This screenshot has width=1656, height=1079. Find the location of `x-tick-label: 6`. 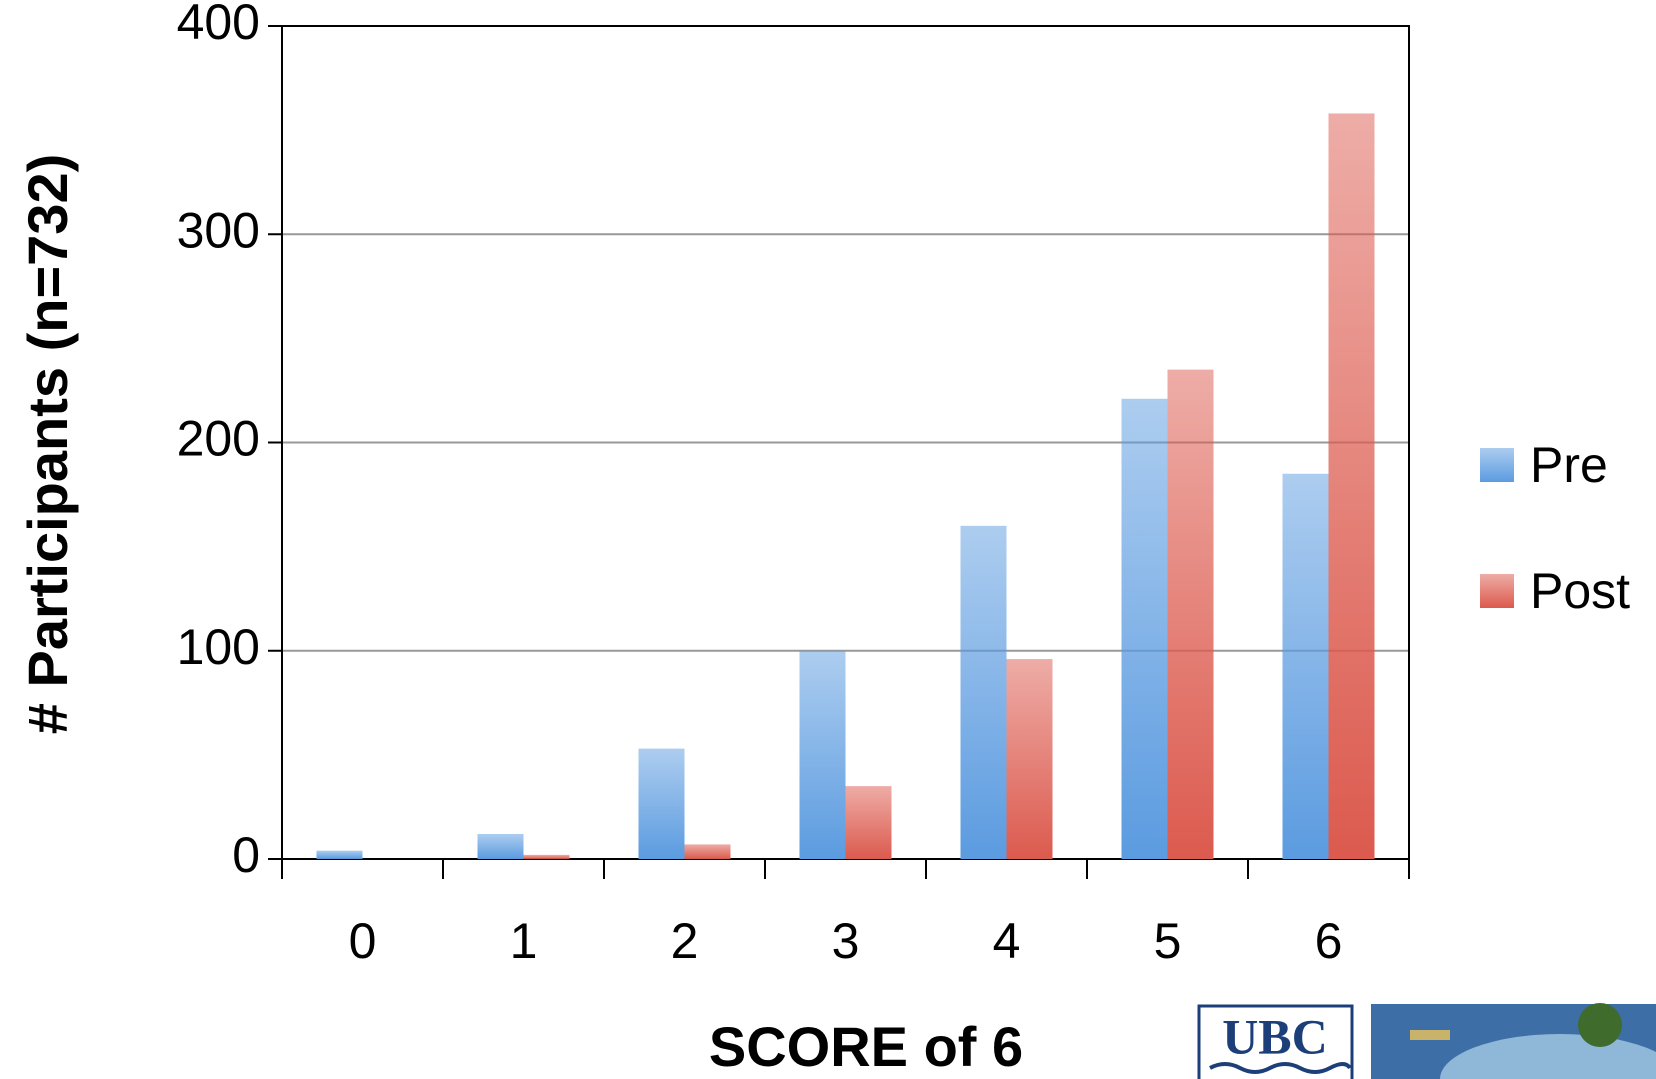

x-tick-label: 6 is located at coordinates (1329, 941).